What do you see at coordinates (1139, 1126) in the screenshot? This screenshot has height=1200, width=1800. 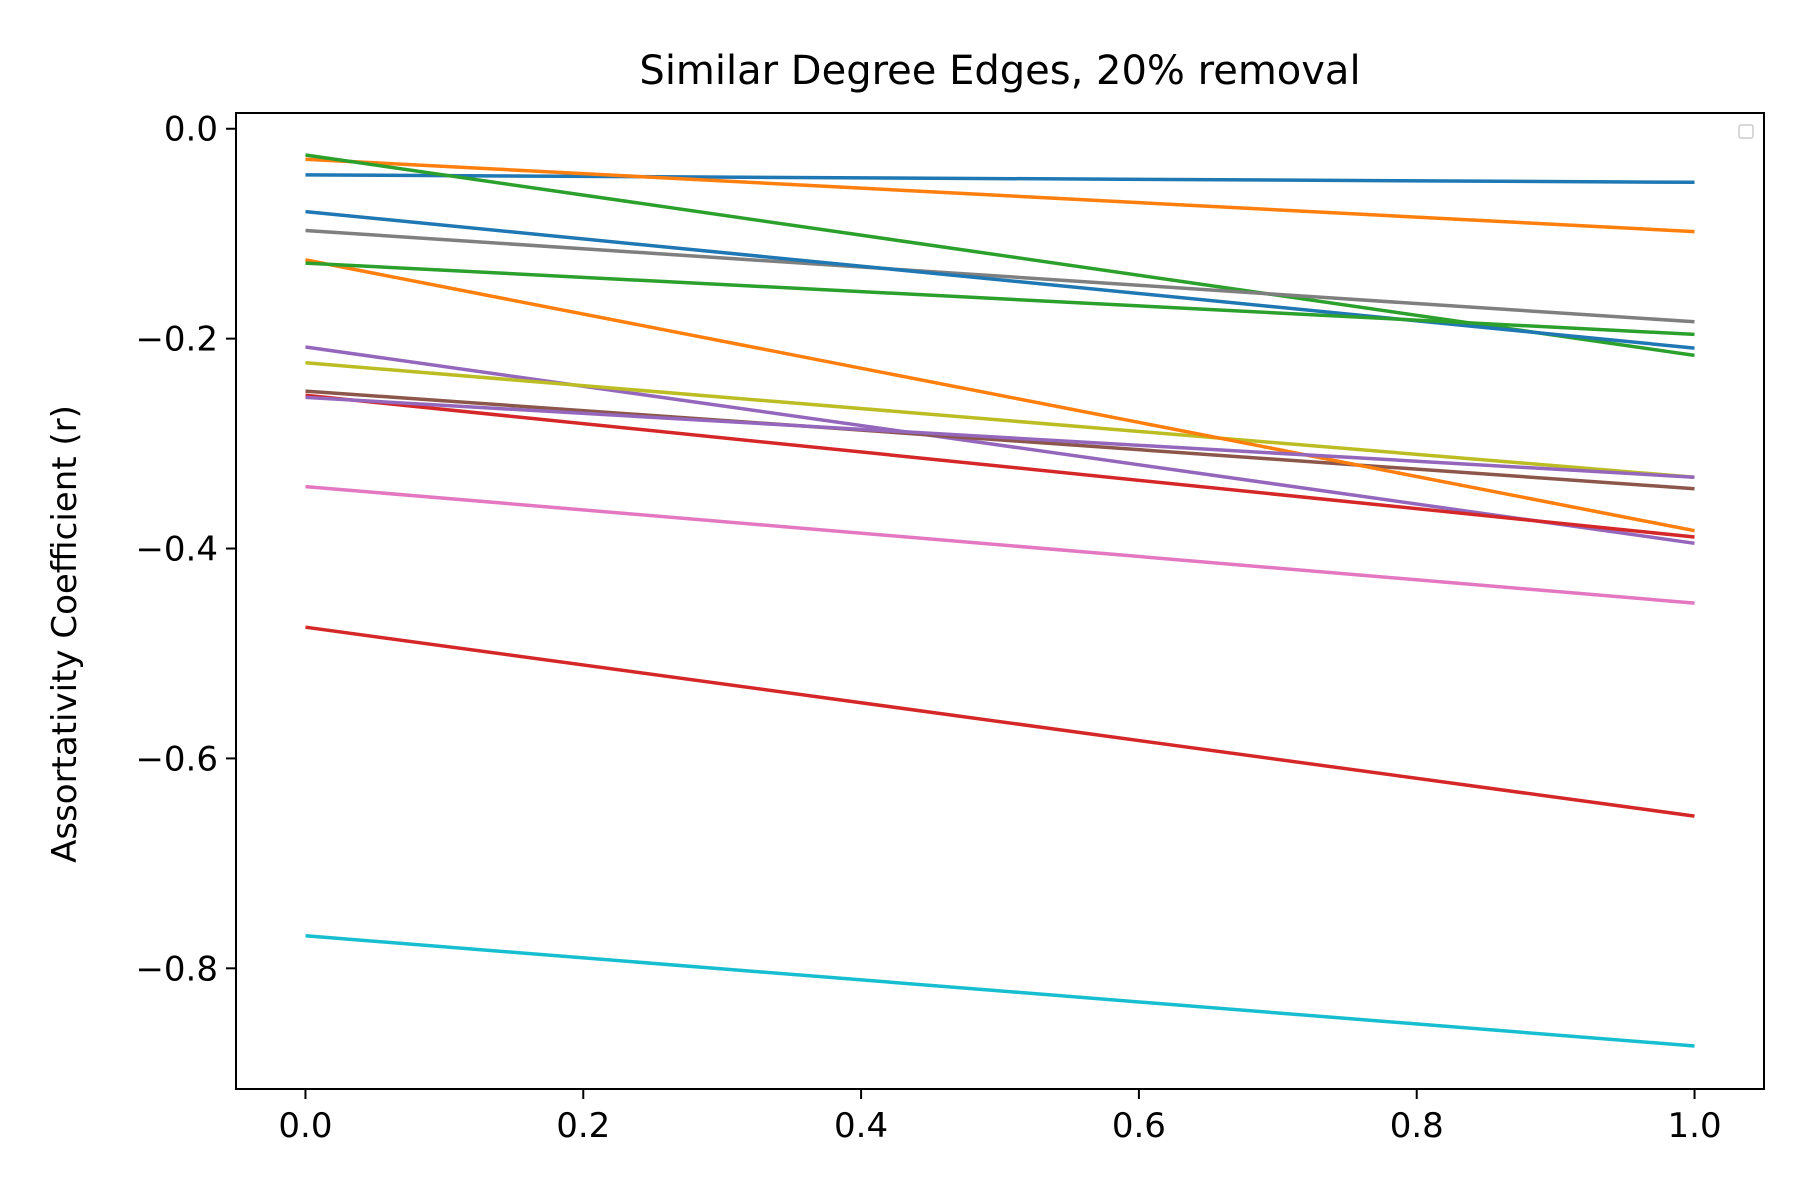 I see `x-tick-label: 0.6` at bounding box center [1139, 1126].